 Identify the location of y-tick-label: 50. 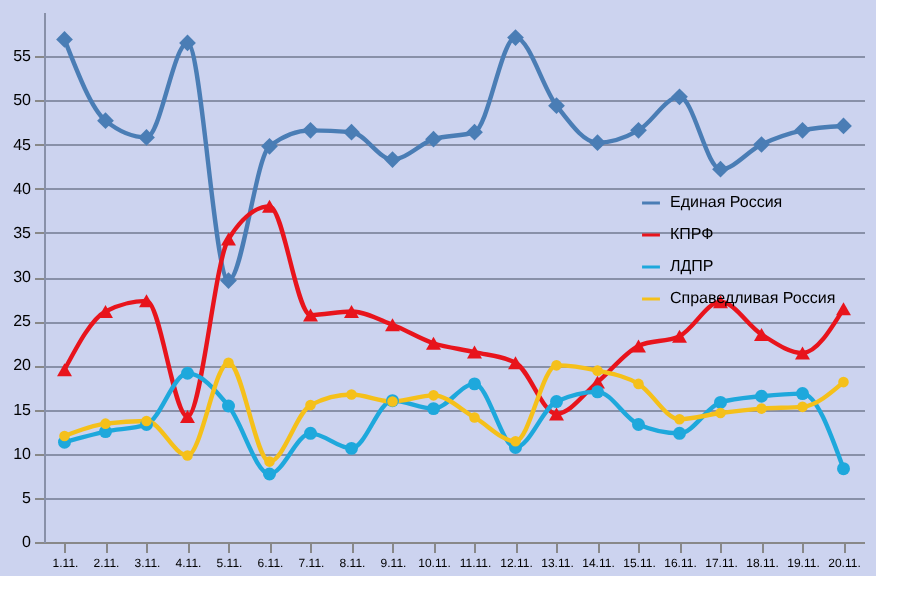
(23, 100).